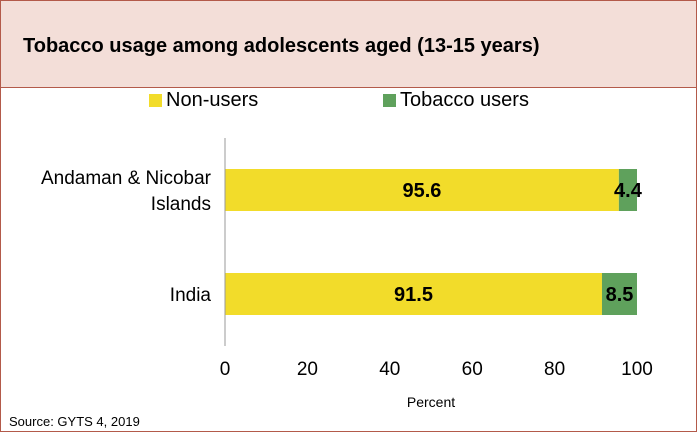  What do you see at coordinates (389, 369) in the screenshot?
I see `x-tick-label-2: 40` at bounding box center [389, 369].